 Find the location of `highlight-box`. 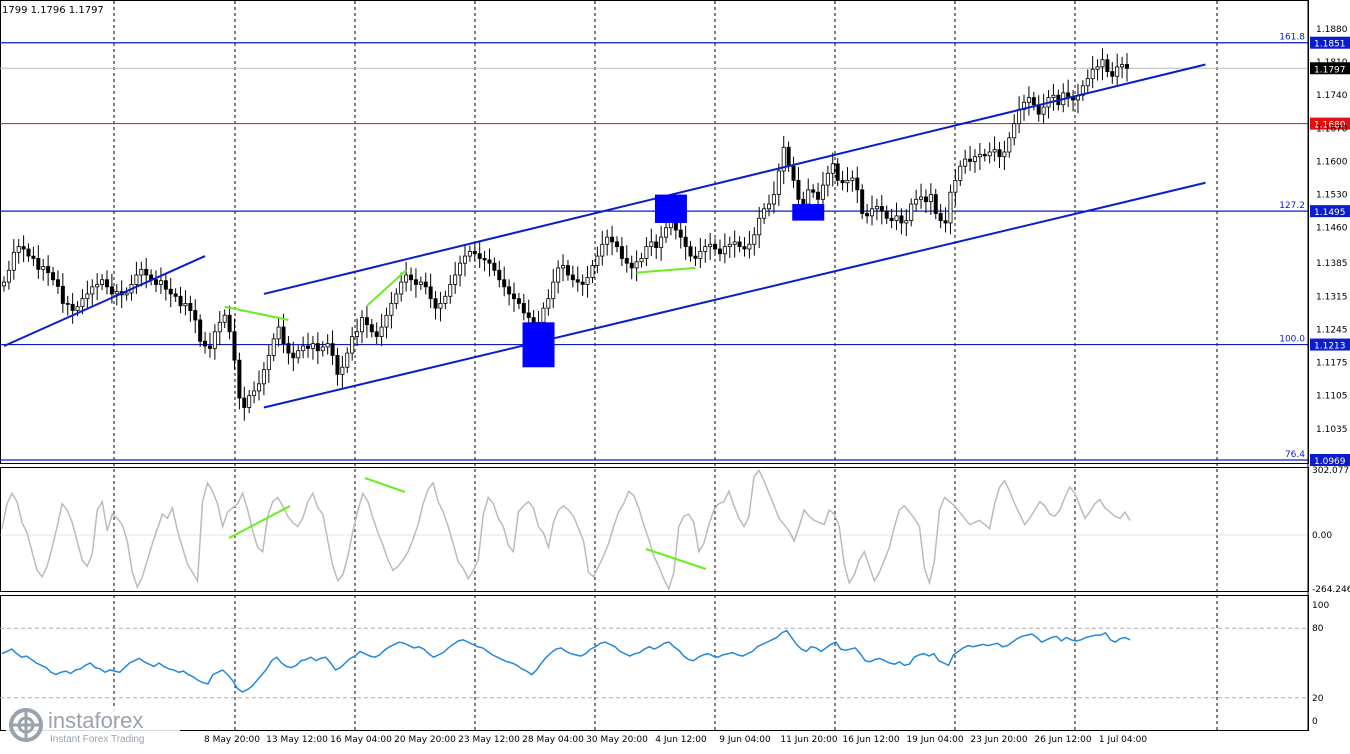

highlight-box is located at coordinates (671, 209).